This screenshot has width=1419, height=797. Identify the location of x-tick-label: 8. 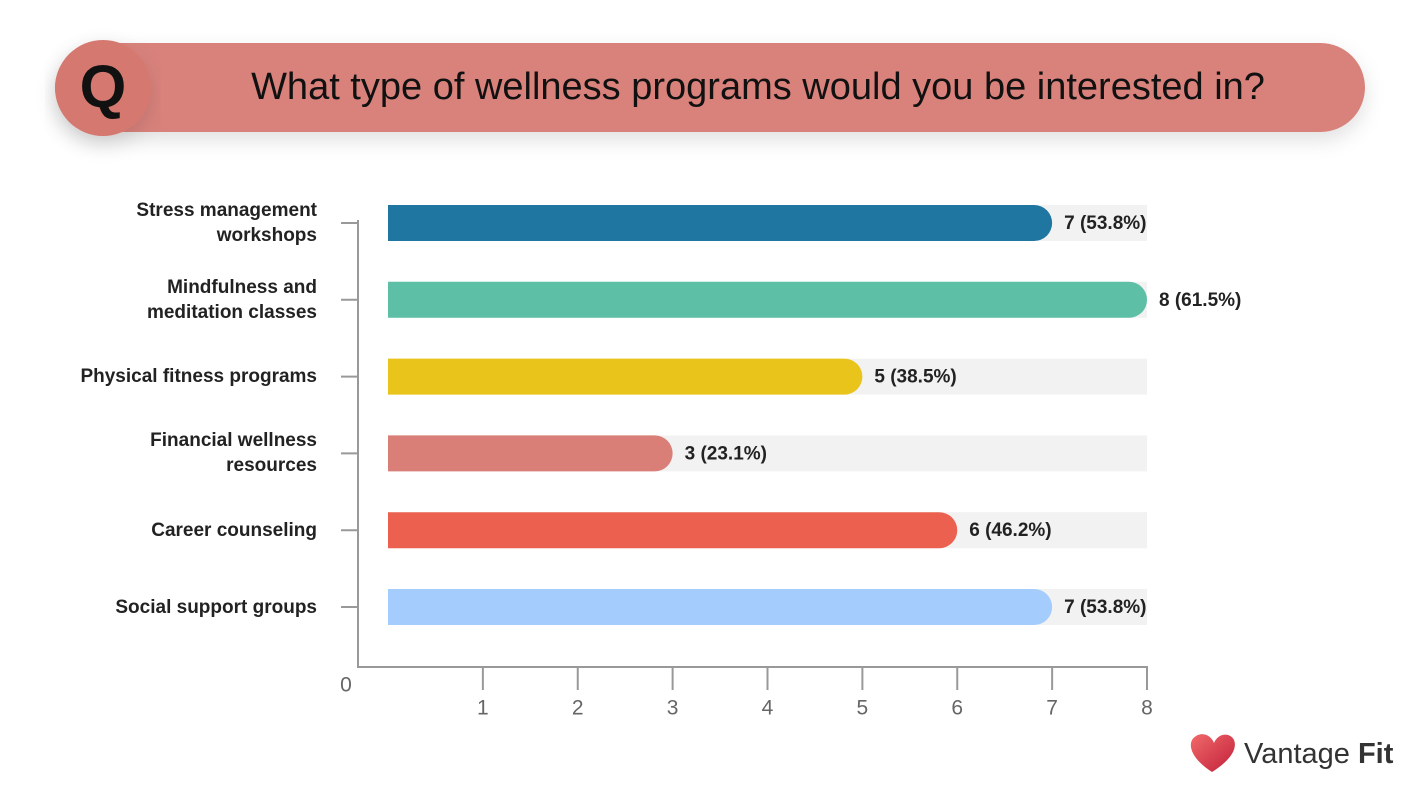
(1147, 708).